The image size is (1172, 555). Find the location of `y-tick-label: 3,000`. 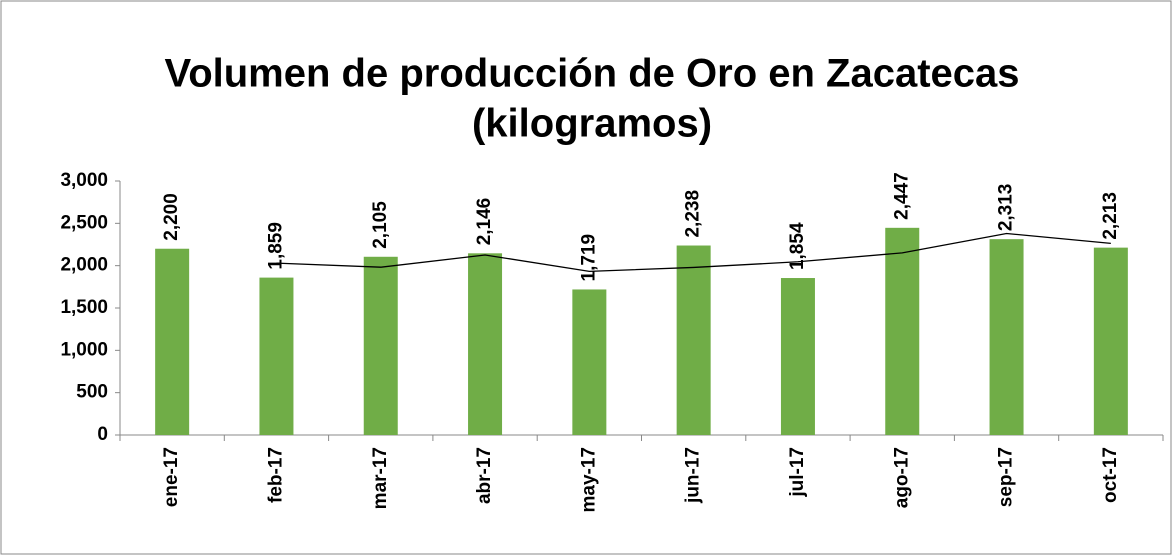

y-tick-label: 3,000 is located at coordinates (84, 180).